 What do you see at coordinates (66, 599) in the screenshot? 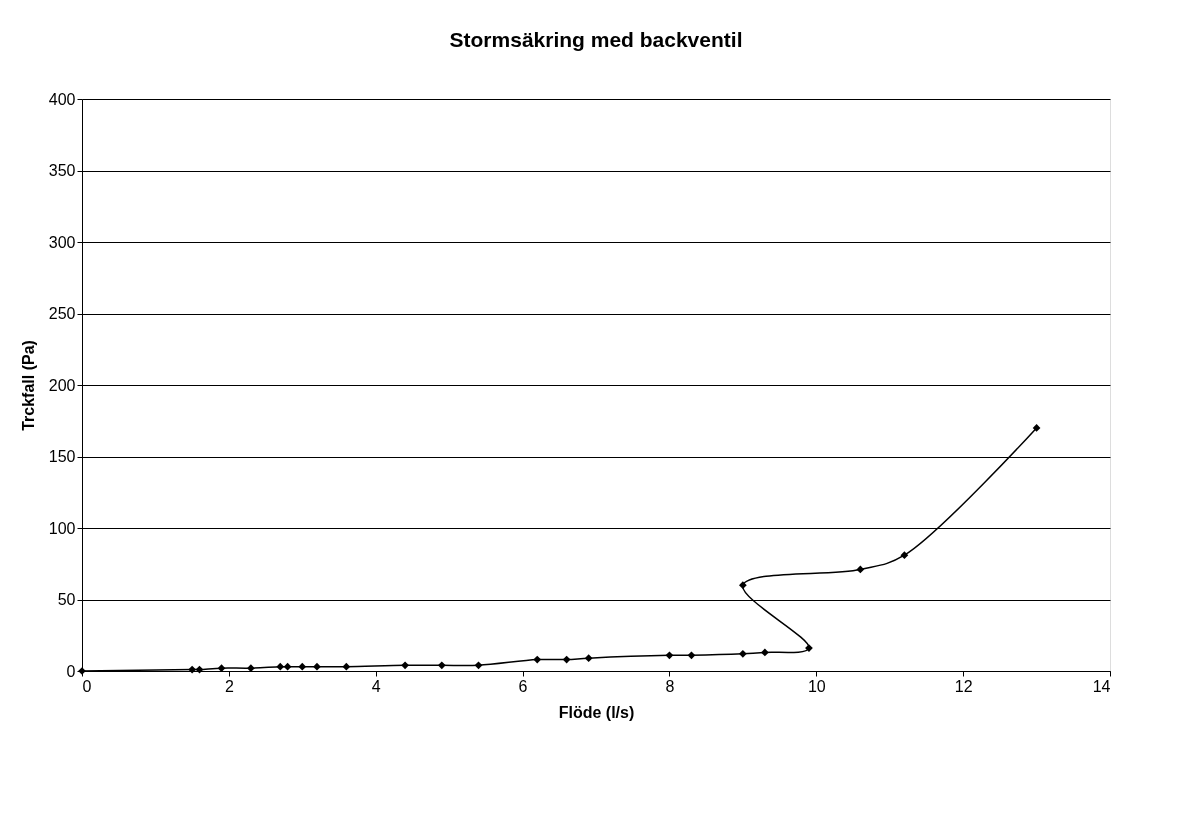
I see `y-tick-label: 50` at bounding box center [66, 599].